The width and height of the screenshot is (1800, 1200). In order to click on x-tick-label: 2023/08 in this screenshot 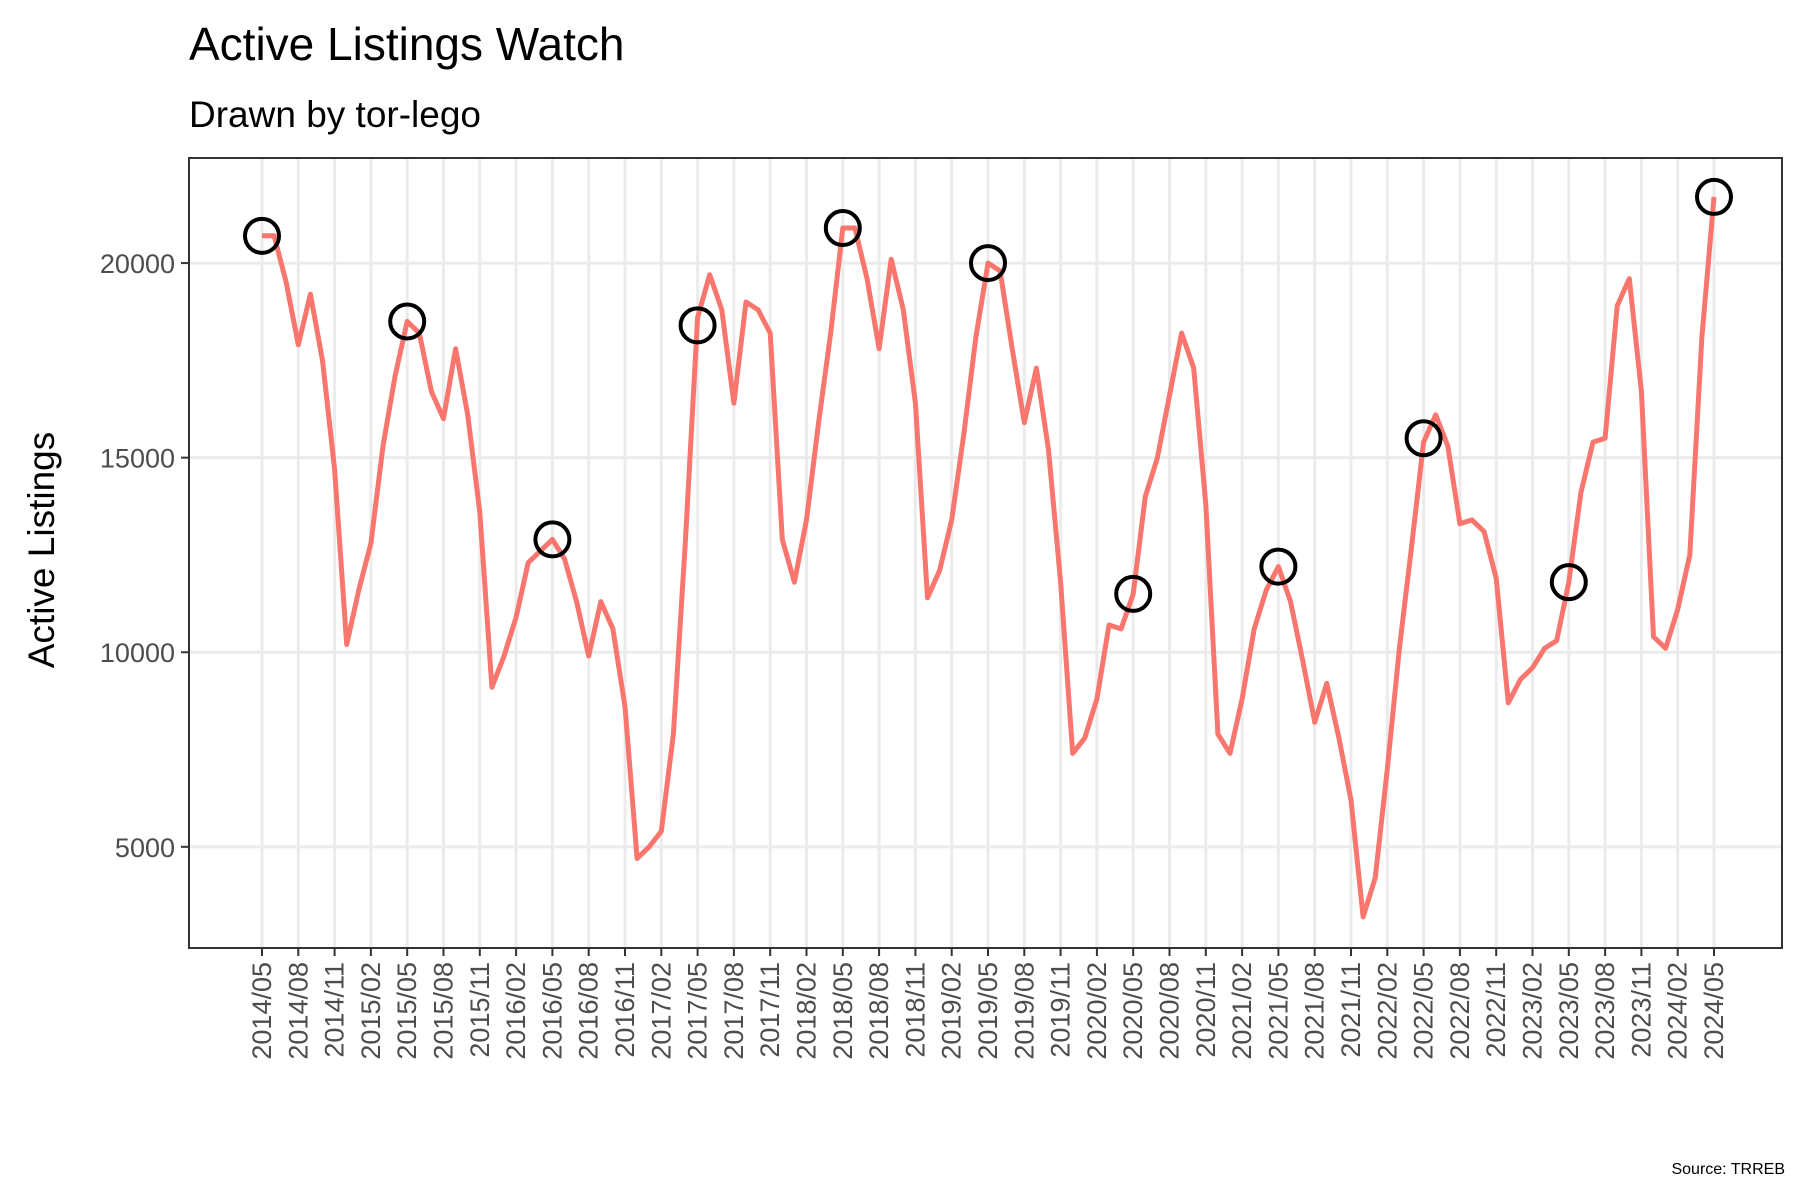, I will do `click(1605, 1011)`.